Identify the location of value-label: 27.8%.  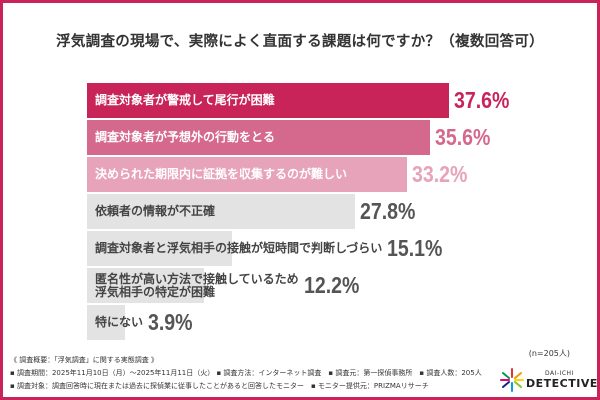
(388, 211).